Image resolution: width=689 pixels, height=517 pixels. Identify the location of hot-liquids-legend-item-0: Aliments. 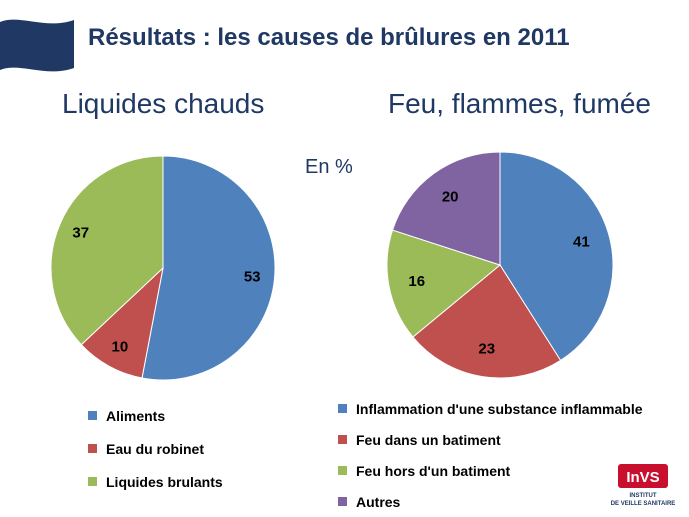
(155, 415).